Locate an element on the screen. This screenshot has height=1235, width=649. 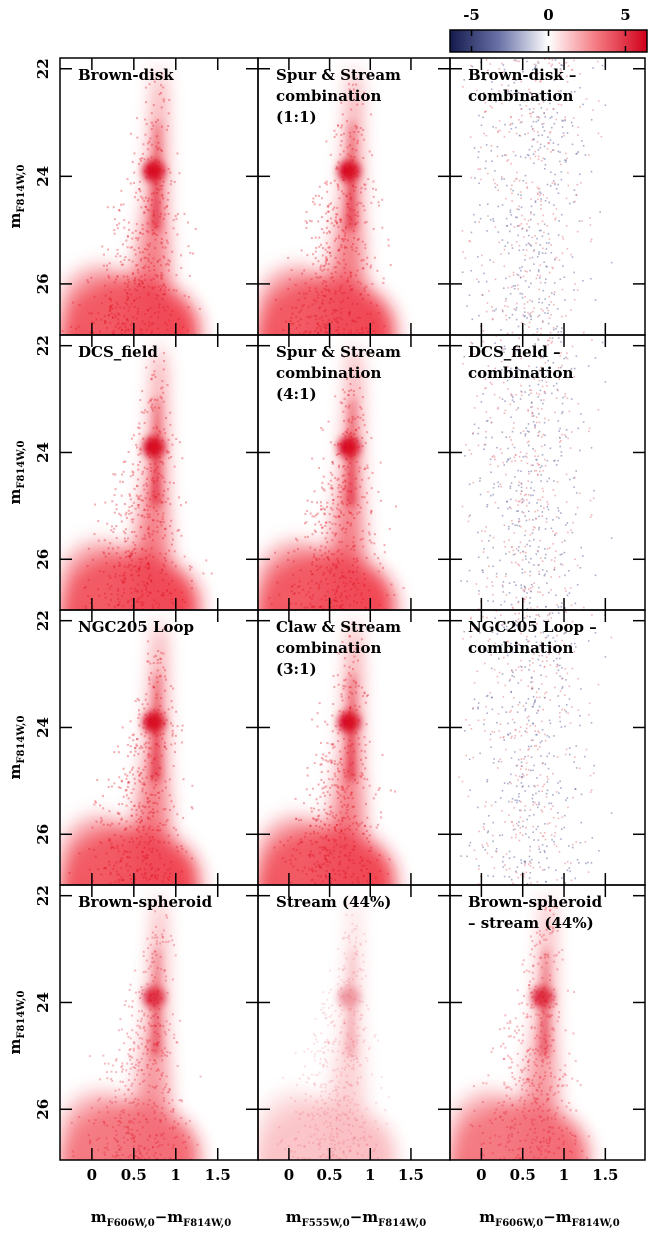
density-core is located at coordinates (349, 452).